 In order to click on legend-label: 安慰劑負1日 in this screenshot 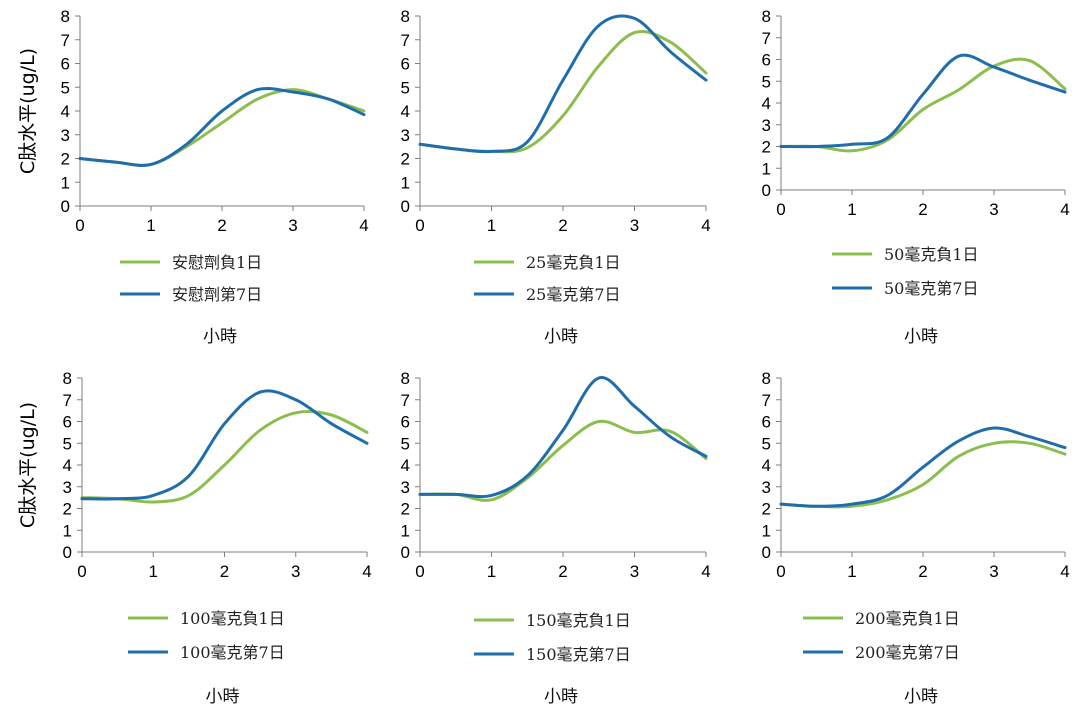, I will do `click(217, 262)`.